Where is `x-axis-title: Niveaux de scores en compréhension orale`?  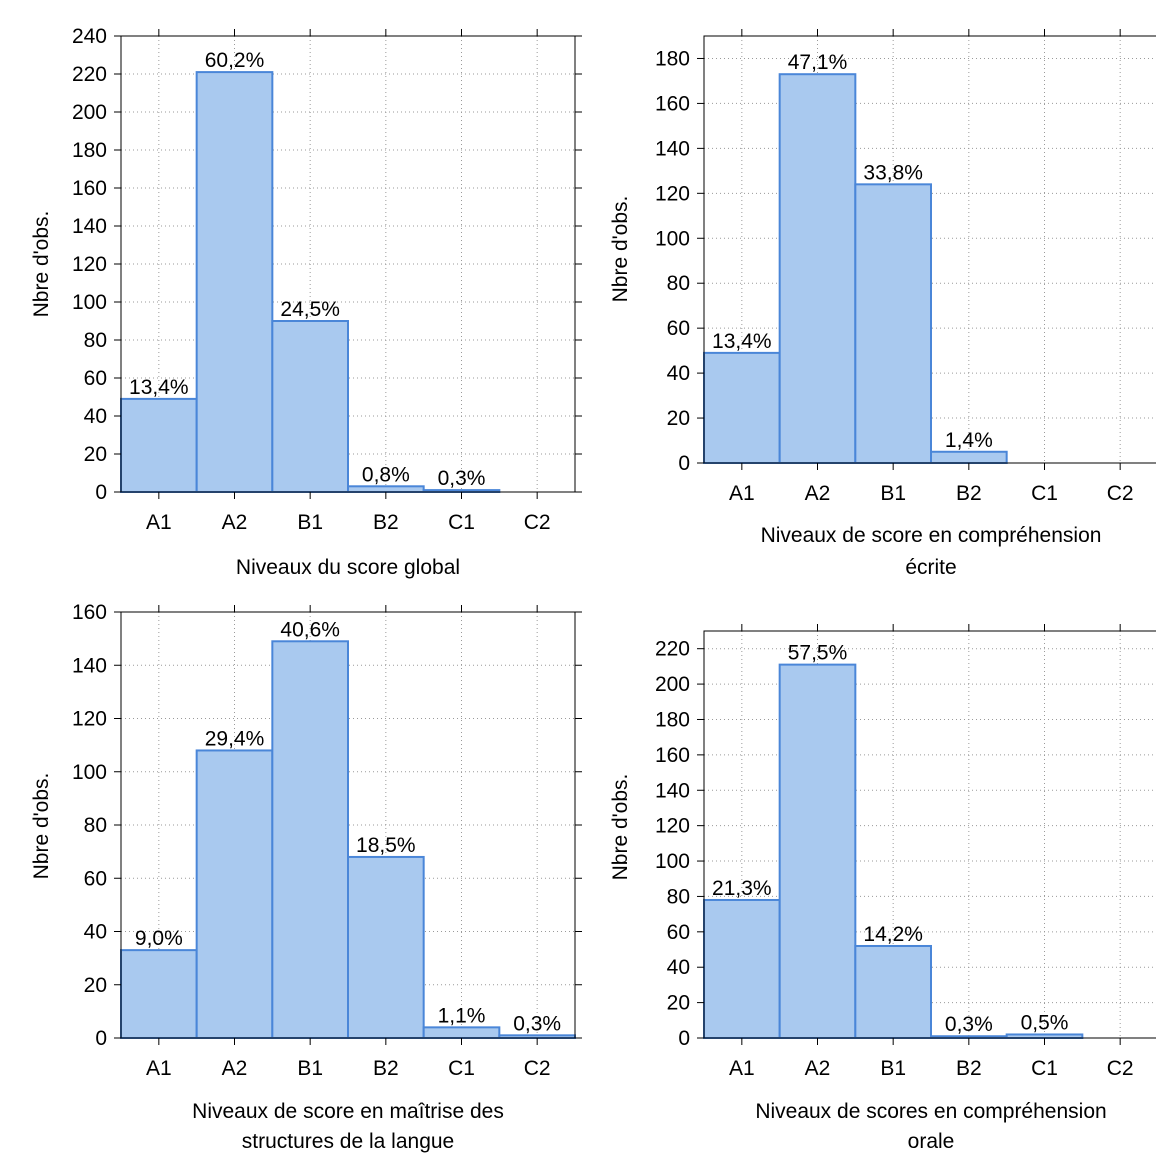 x-axis-title: Niveaux de scores en compréhension orale is located at coordinates (930, 1126).